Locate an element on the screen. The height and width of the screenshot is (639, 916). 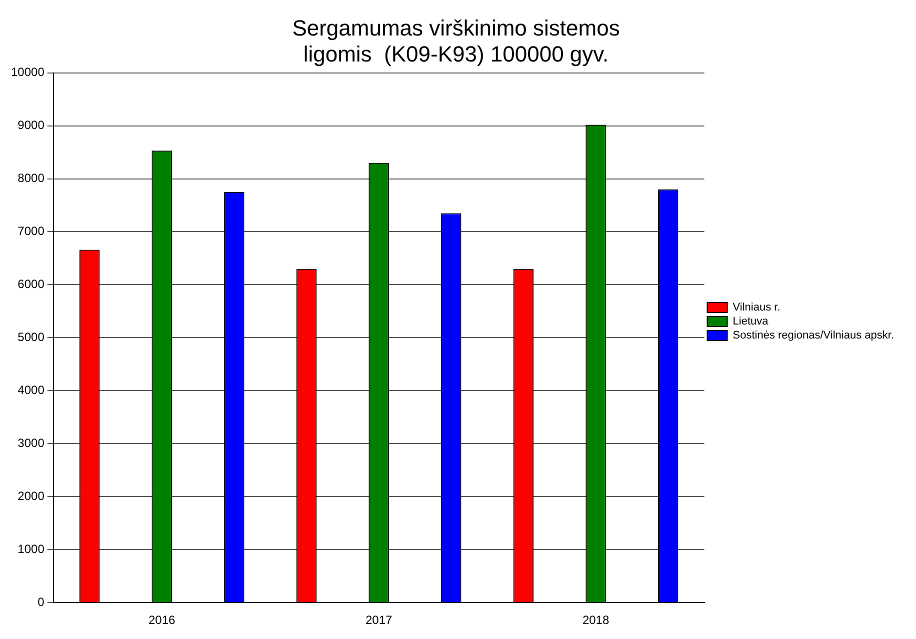
y-tick-label: 5000 is located at coordinates (31, 337).